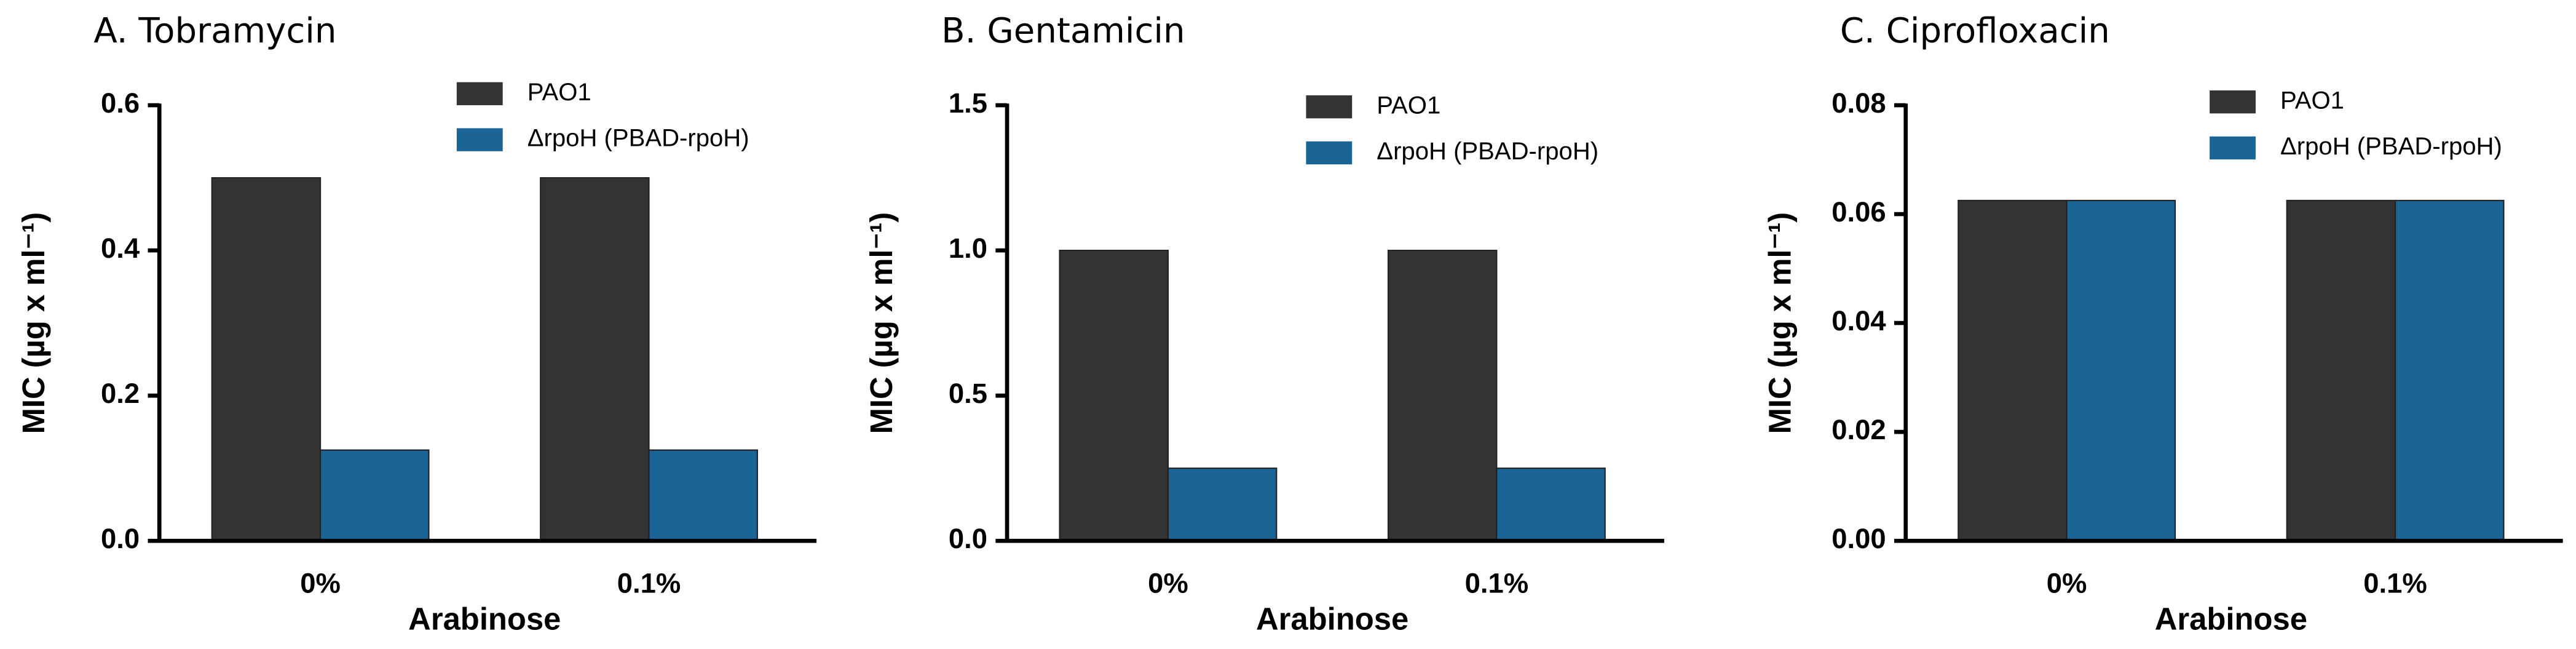 This screenshot has width=2576, height=649. What do you see at coordinates (1859, 430) in the screenshot?
I see `y-tick-label: 0.02` at bounding box center [1859, 430].